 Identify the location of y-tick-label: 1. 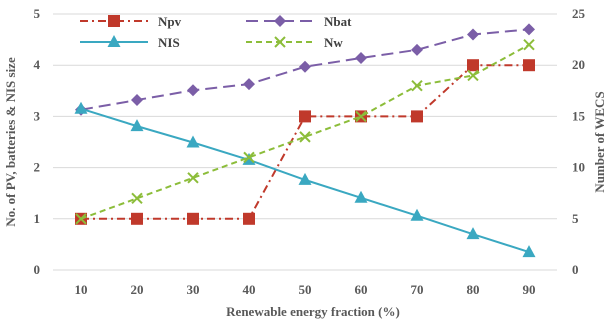
(37, 218).